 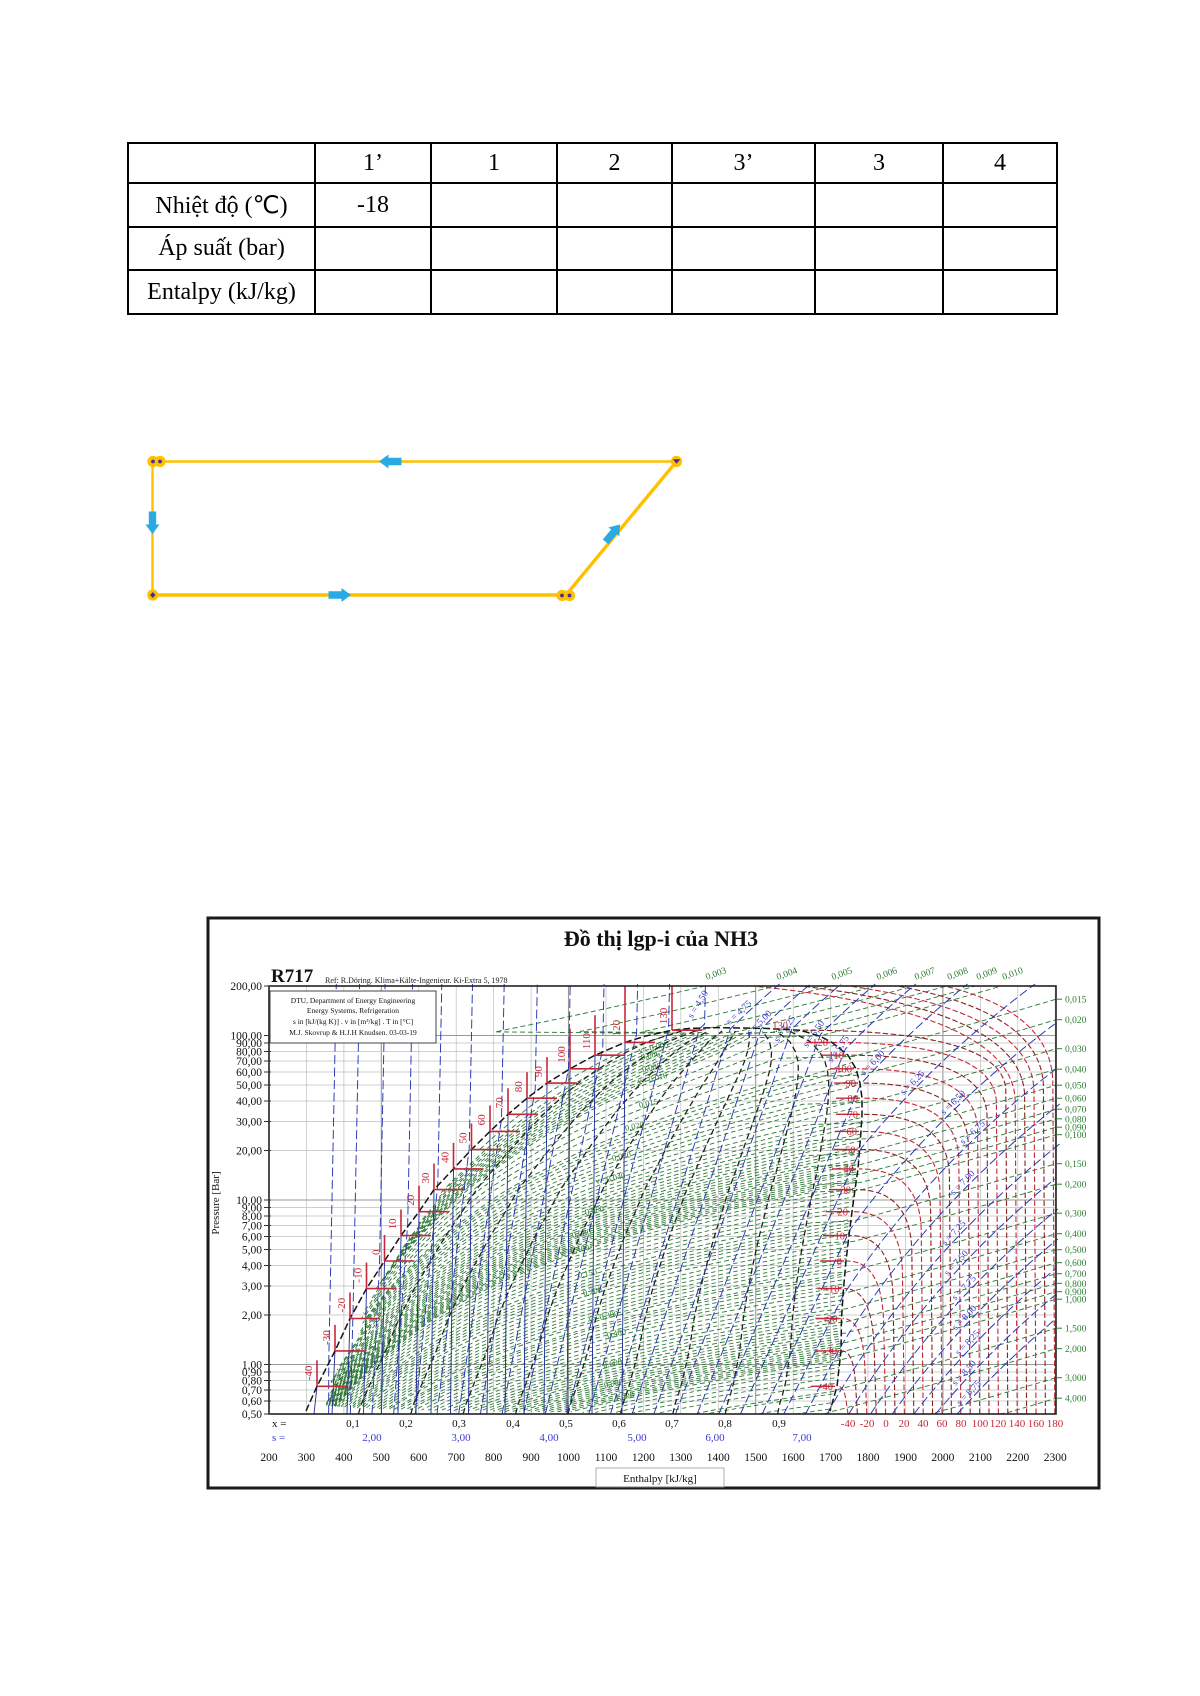 What do you see at coordinates (839, 1262) in the screenshot?
I see `svg-text: 0` at bounding box center [839, 1262].